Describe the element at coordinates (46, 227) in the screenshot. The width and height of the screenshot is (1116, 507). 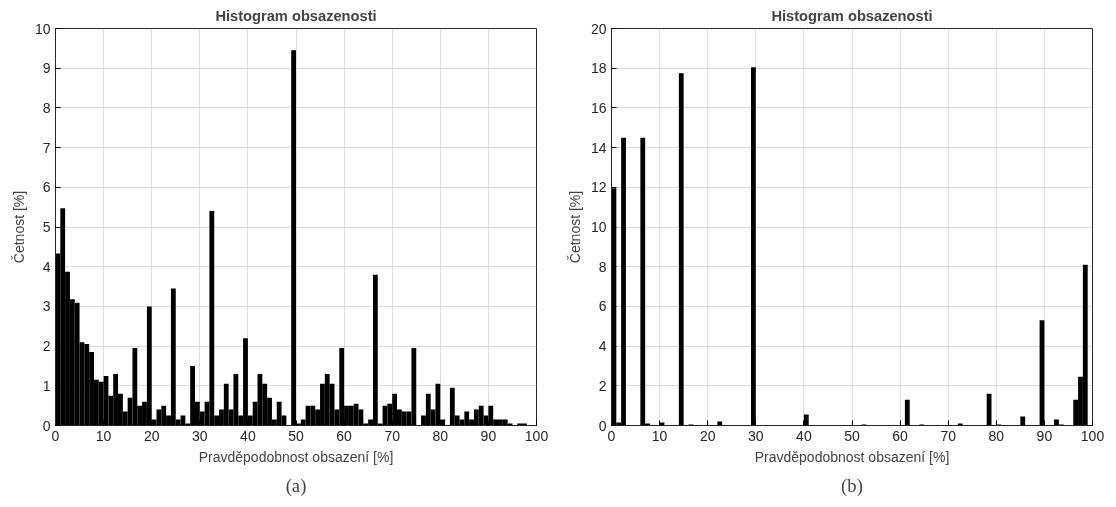
I see `y-tick-label: 5` at that location.